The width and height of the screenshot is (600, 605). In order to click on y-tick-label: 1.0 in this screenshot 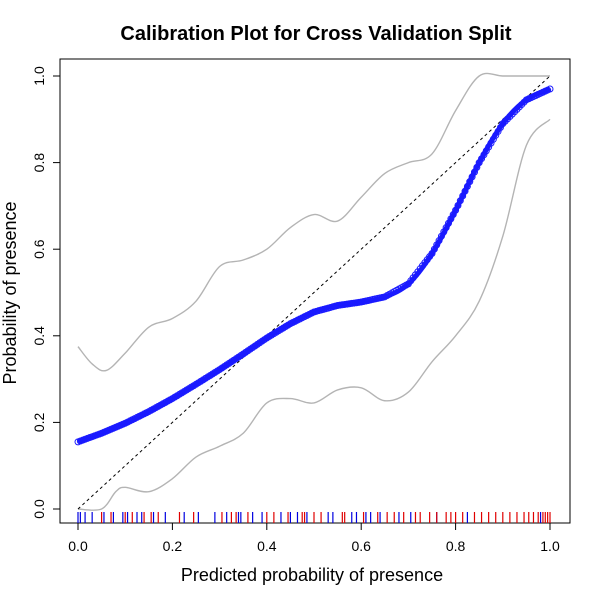, I will do `click(39, 76)`.